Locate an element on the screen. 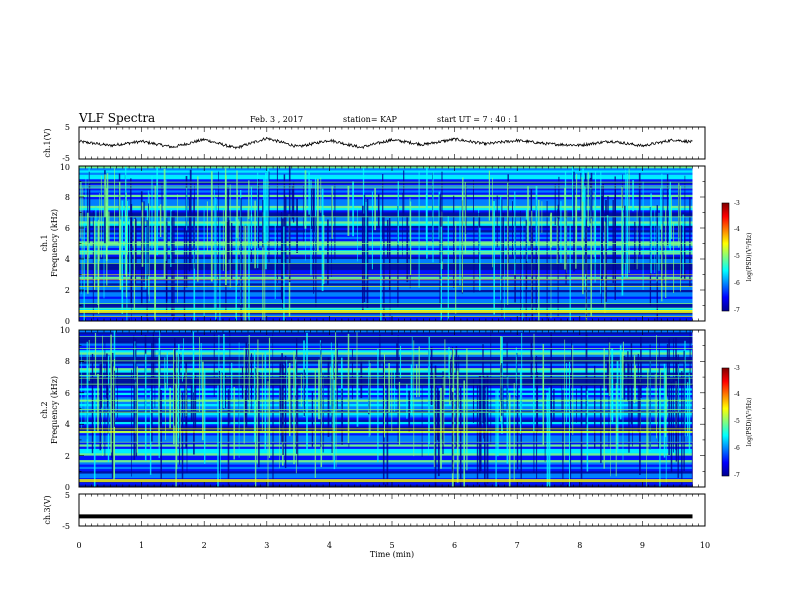  ch2-freq-tick-4: 4 is located at coordinates (67, 424).